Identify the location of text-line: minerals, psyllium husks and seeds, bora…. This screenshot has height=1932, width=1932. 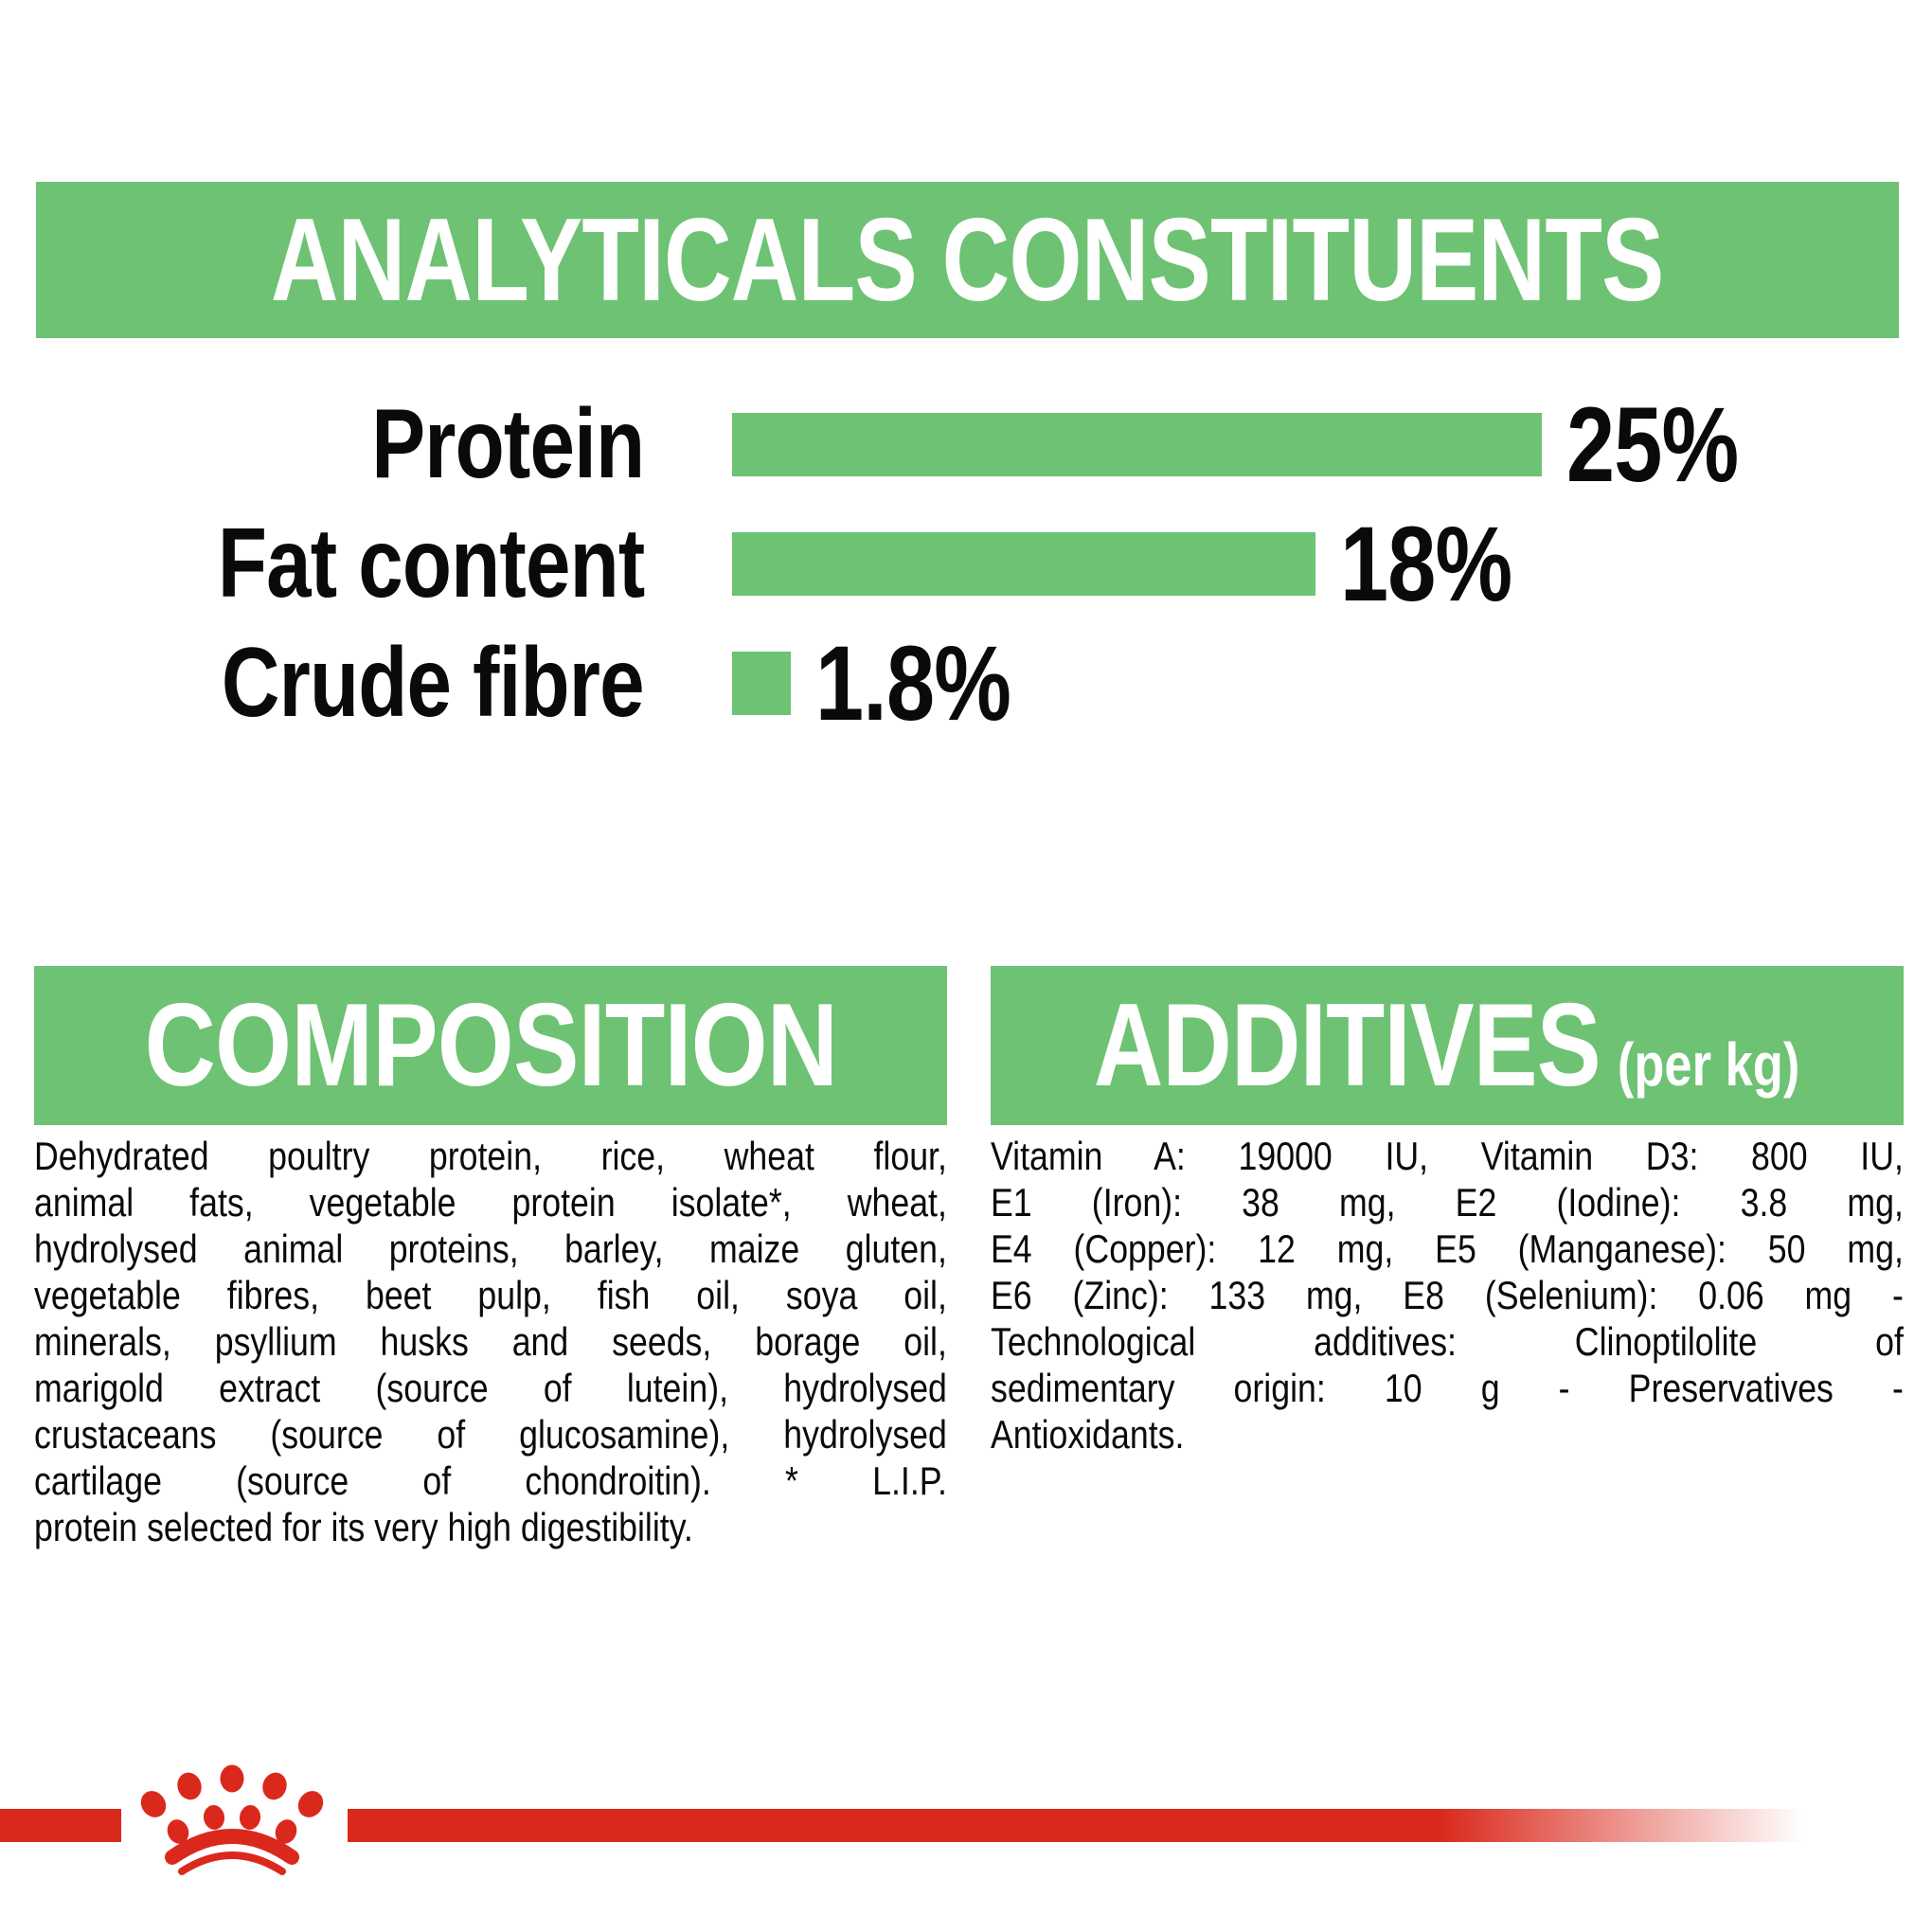
(490, 1341).